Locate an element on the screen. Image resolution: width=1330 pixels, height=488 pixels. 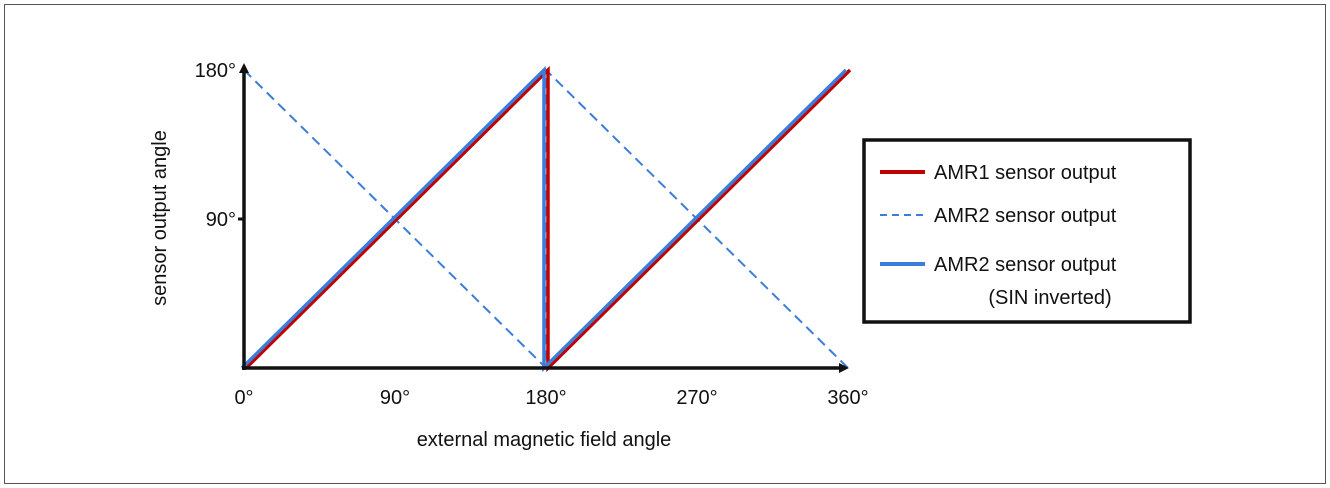
y-tick-label: 180° is located at coordinates (215, 71).